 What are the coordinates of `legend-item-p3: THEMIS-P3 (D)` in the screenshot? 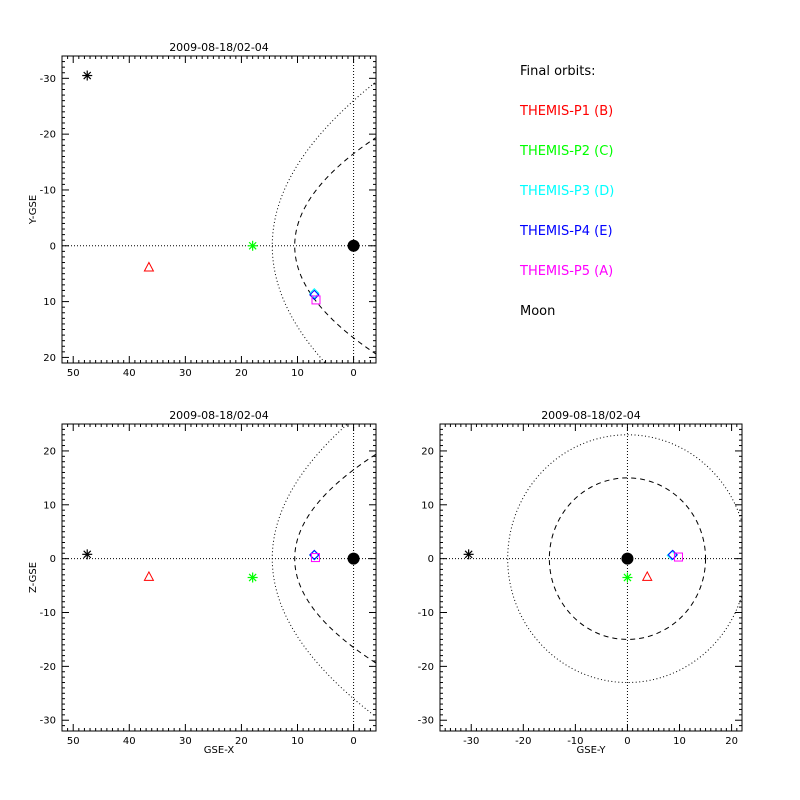 It's located at (567, 191).